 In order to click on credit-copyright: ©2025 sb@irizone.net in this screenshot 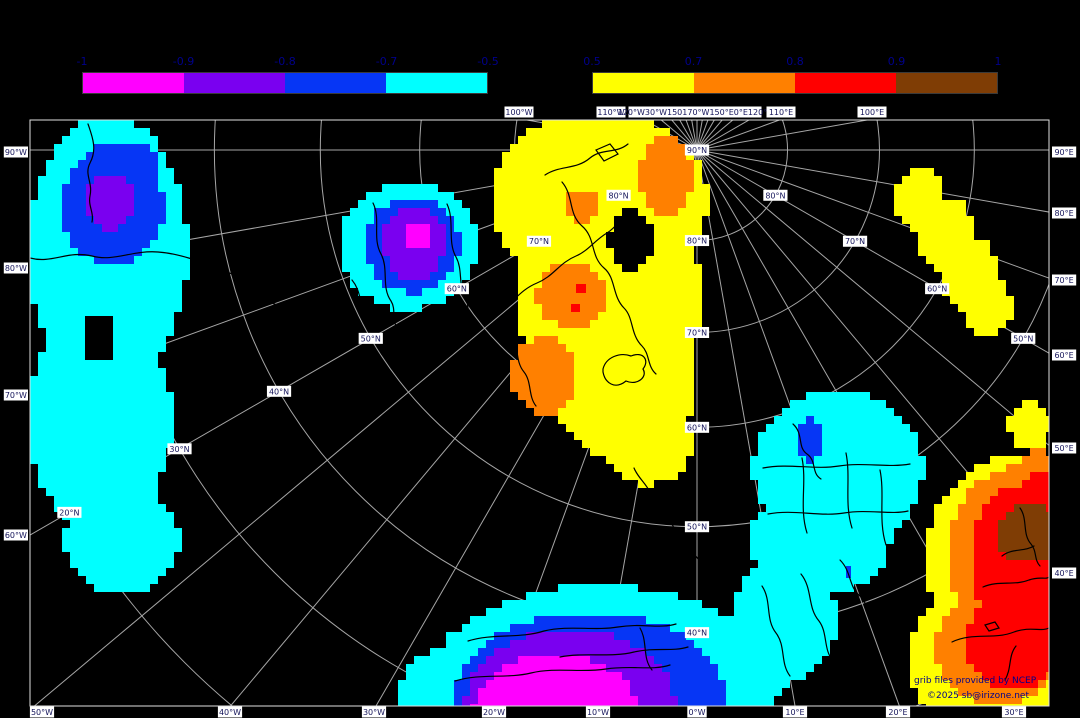, I will do `click(978, 696)`.